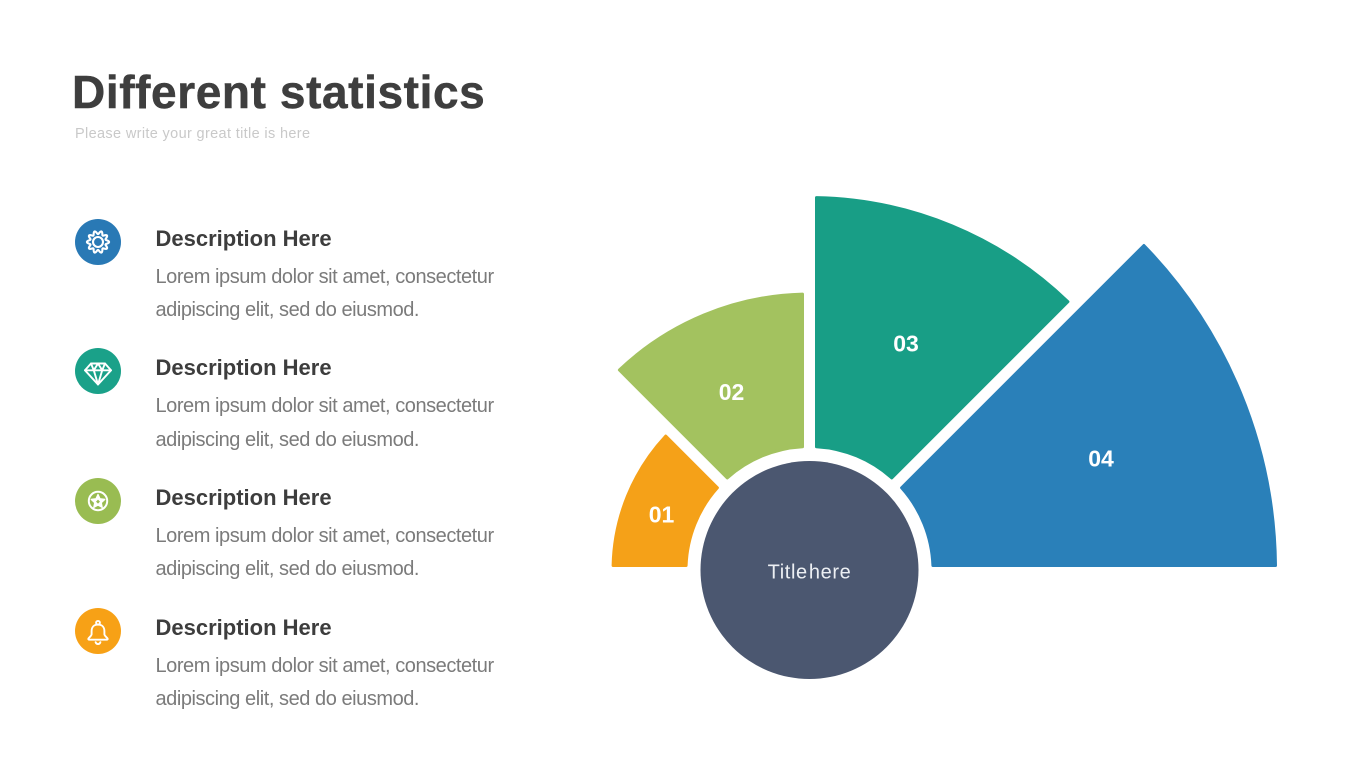 The height and width of the screenshot is (768, 1365). Describe the element at coordinates (1101, 459) in the screenshot. I see `svg-text: 04` at that location.